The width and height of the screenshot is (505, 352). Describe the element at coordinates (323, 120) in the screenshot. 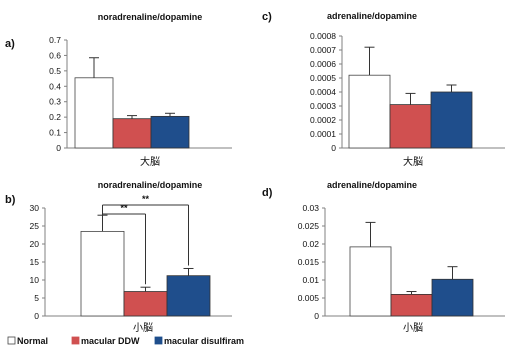

I see `y-tick-label: 0.0002` at that location.